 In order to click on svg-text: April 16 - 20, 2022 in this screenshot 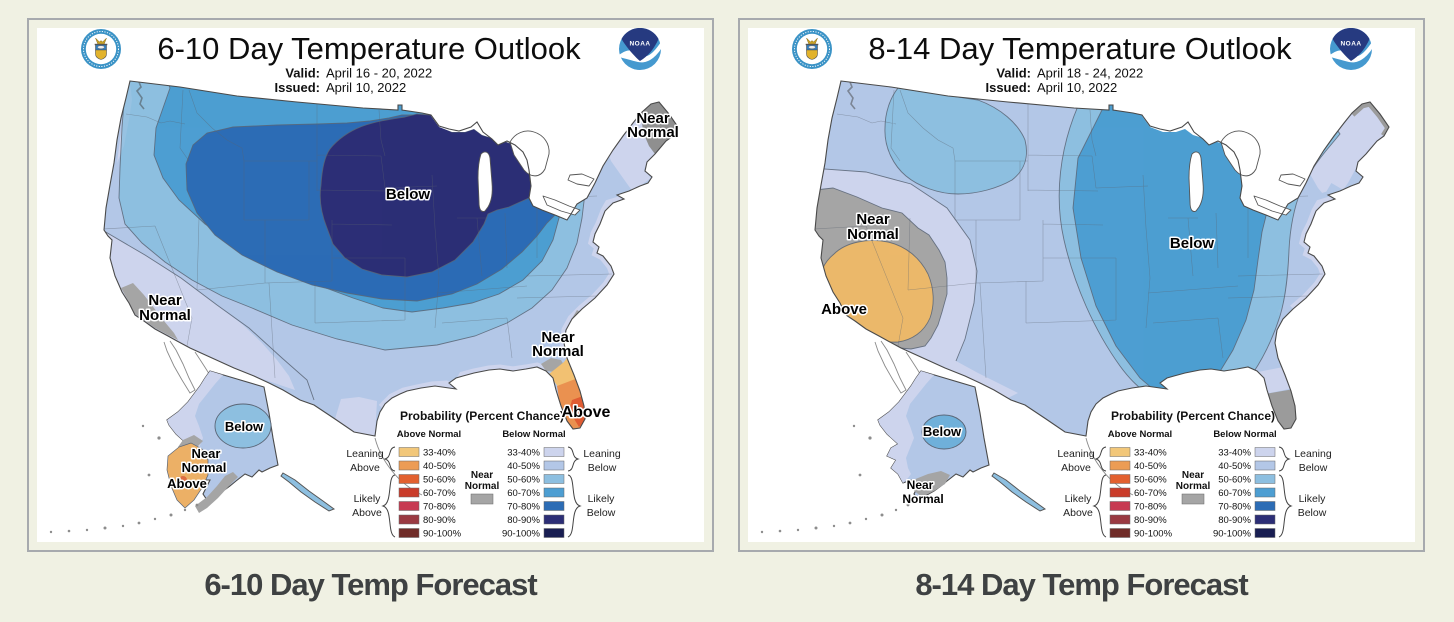, I will do `click(379, 73)`.